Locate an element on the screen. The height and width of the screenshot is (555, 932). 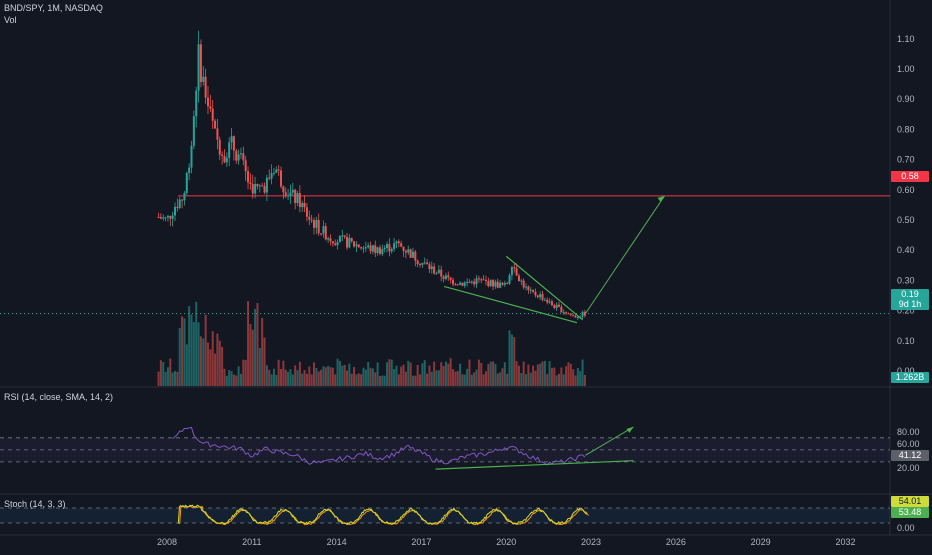
time-tick-label: 2014 is located at coordinates (337, 542).